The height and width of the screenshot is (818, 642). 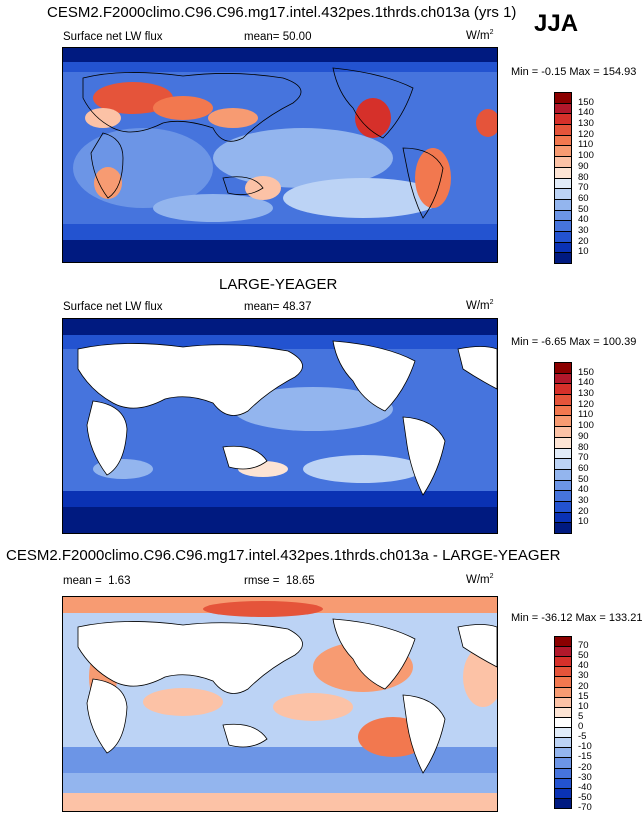 I want to click on colorbar-label: -5, so click(x=582, y=737).